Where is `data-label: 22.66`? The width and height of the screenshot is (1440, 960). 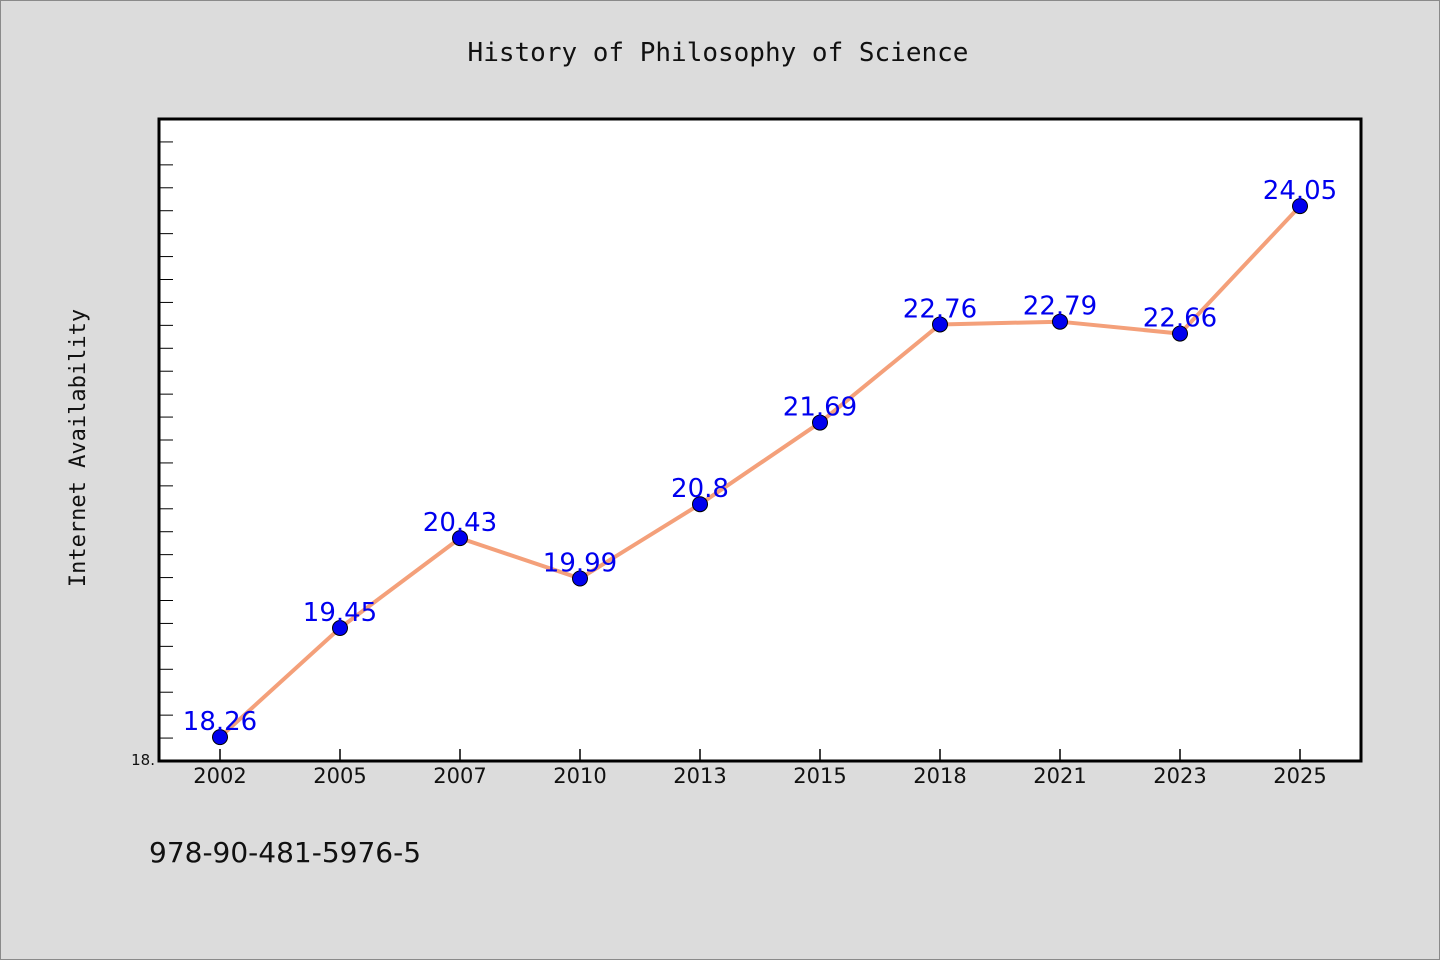 data-label: 22.66 is located at coordinates (1180, 319).